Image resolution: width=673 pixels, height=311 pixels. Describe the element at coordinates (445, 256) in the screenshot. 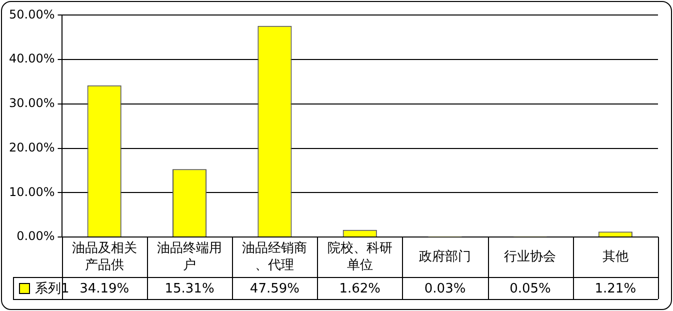

I see `x-tick-label: 政府部门` at that location.